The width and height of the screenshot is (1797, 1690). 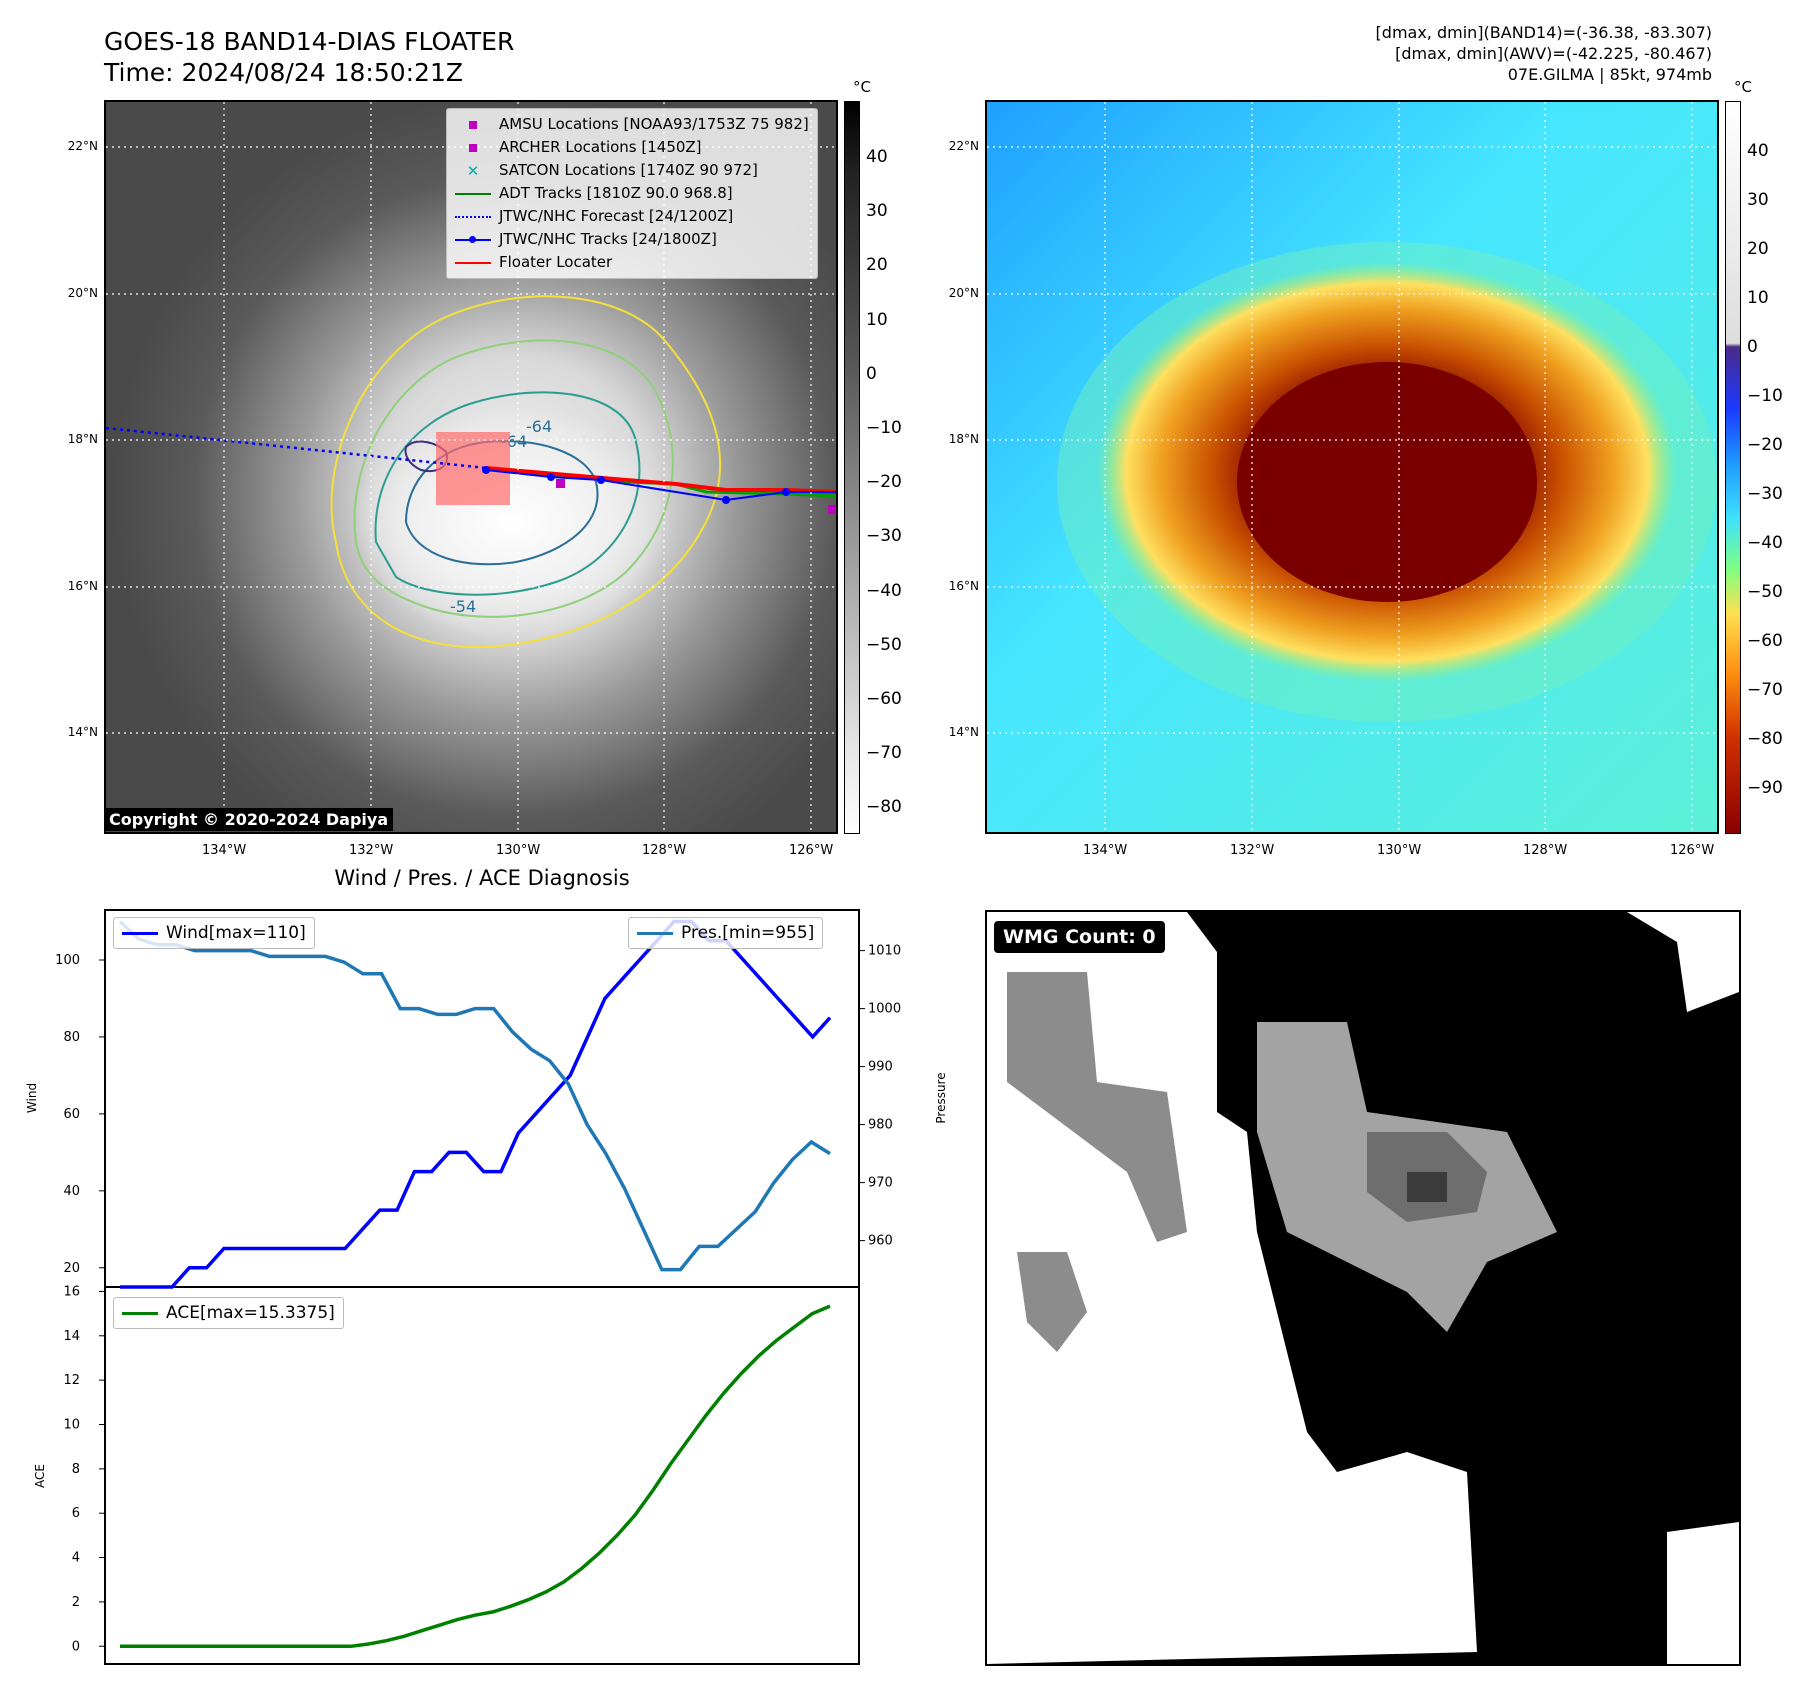 What do you see at coordinates (660, 485) in the screenshot?
I see `jtwc-track` at bounding box center [660, 485].